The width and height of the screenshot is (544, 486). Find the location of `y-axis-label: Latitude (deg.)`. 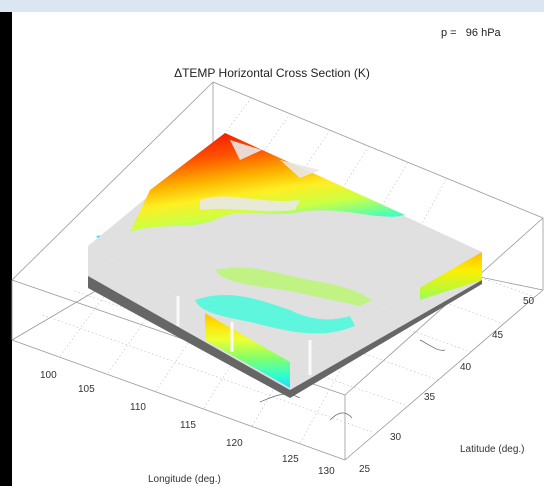

y-axis-label: Latitude (deg.) is located at coordinates (492, 449).